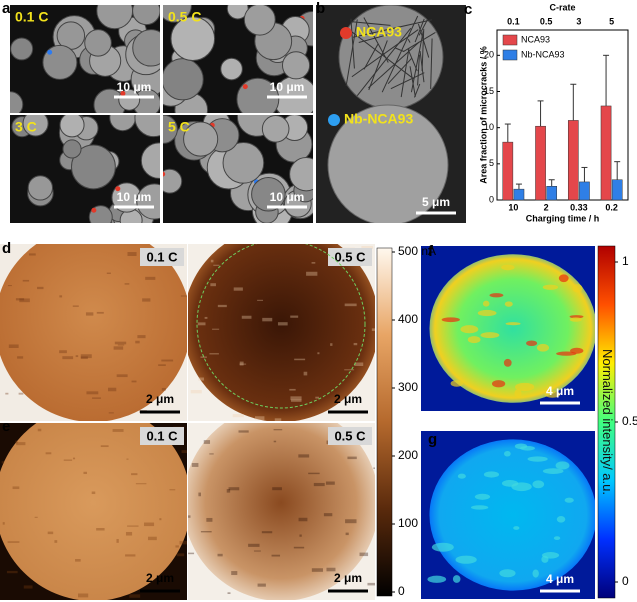 This screenshot has width=637, height=602. What do you see at coordinates (123, 94) in the screenshot?
I see `marker` at bounding box center [123, 94].